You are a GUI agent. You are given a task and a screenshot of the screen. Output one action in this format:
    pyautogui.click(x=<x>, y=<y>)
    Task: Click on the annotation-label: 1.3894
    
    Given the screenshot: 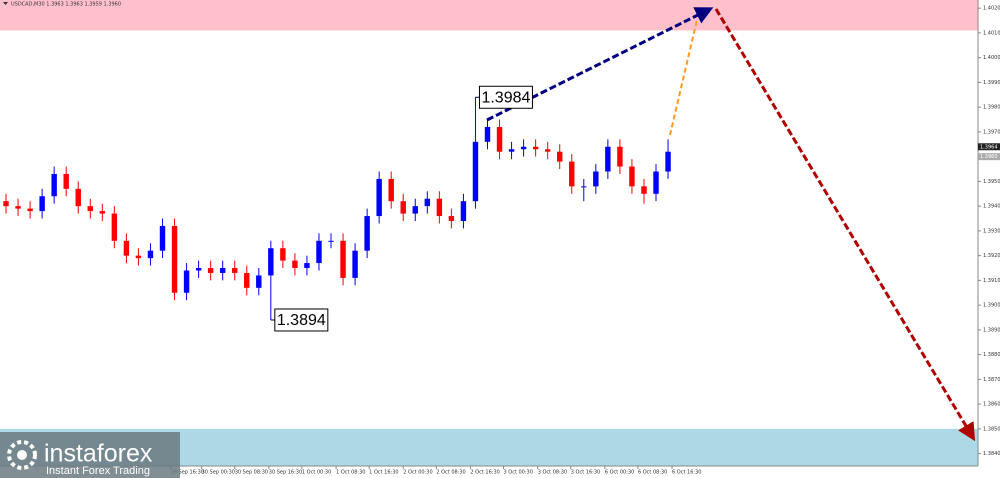 What is the action you would take?
    pyautogui.click(x=301, y=320)
    